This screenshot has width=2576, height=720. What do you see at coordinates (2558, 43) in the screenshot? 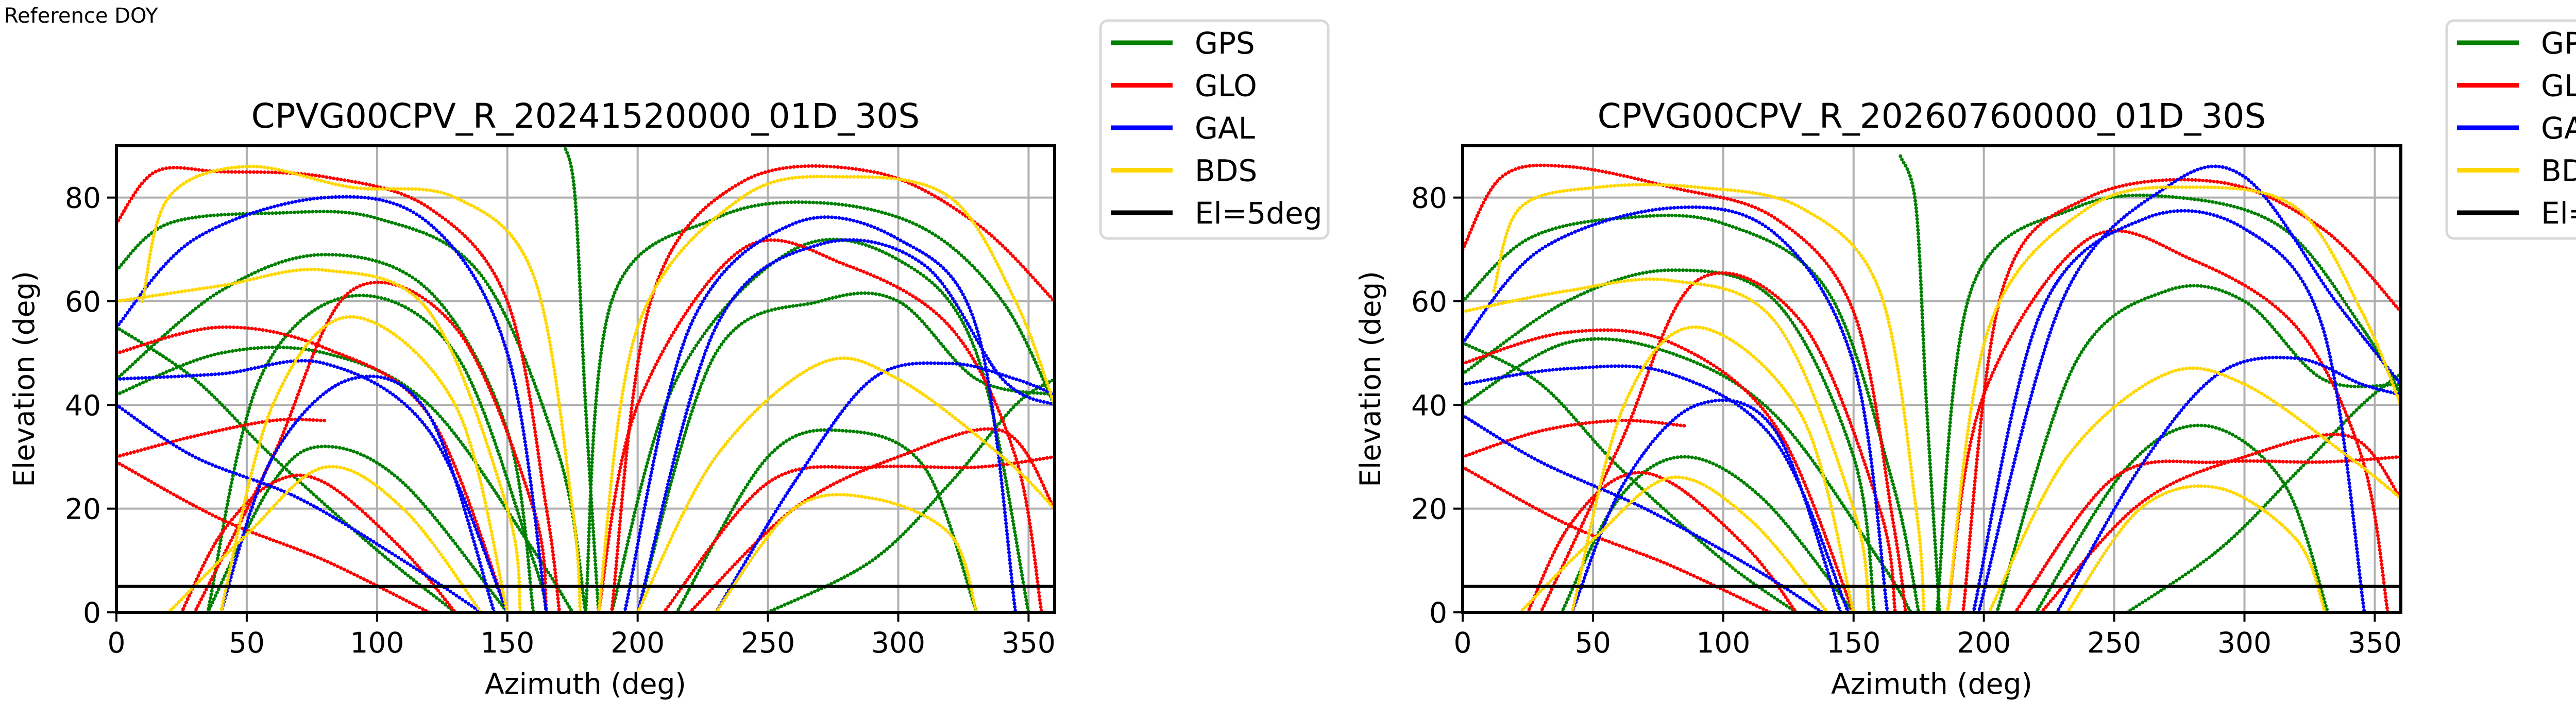
I see `legend-label: GPS` at bounding box center [2558, 43].